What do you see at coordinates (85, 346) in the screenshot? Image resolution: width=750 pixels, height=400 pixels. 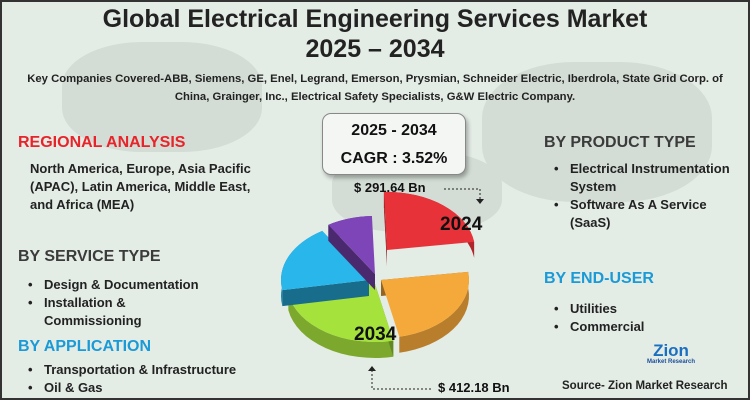 I see `application-heading: BY APPLICATION` at bounding box center [85, 346].